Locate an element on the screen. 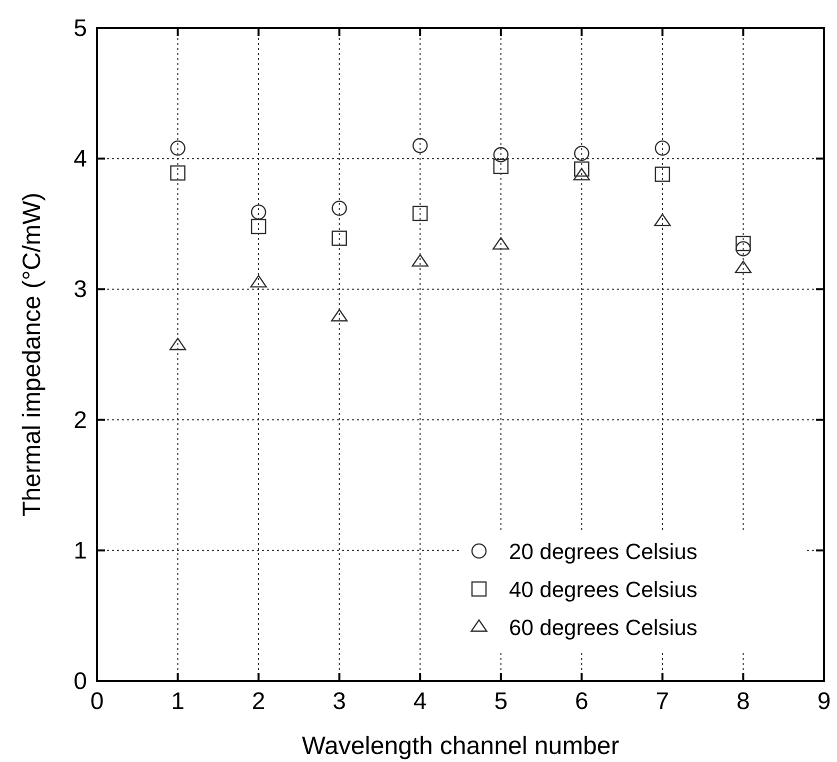  x-tick-label: 0 is located at coordinates (97, 701).